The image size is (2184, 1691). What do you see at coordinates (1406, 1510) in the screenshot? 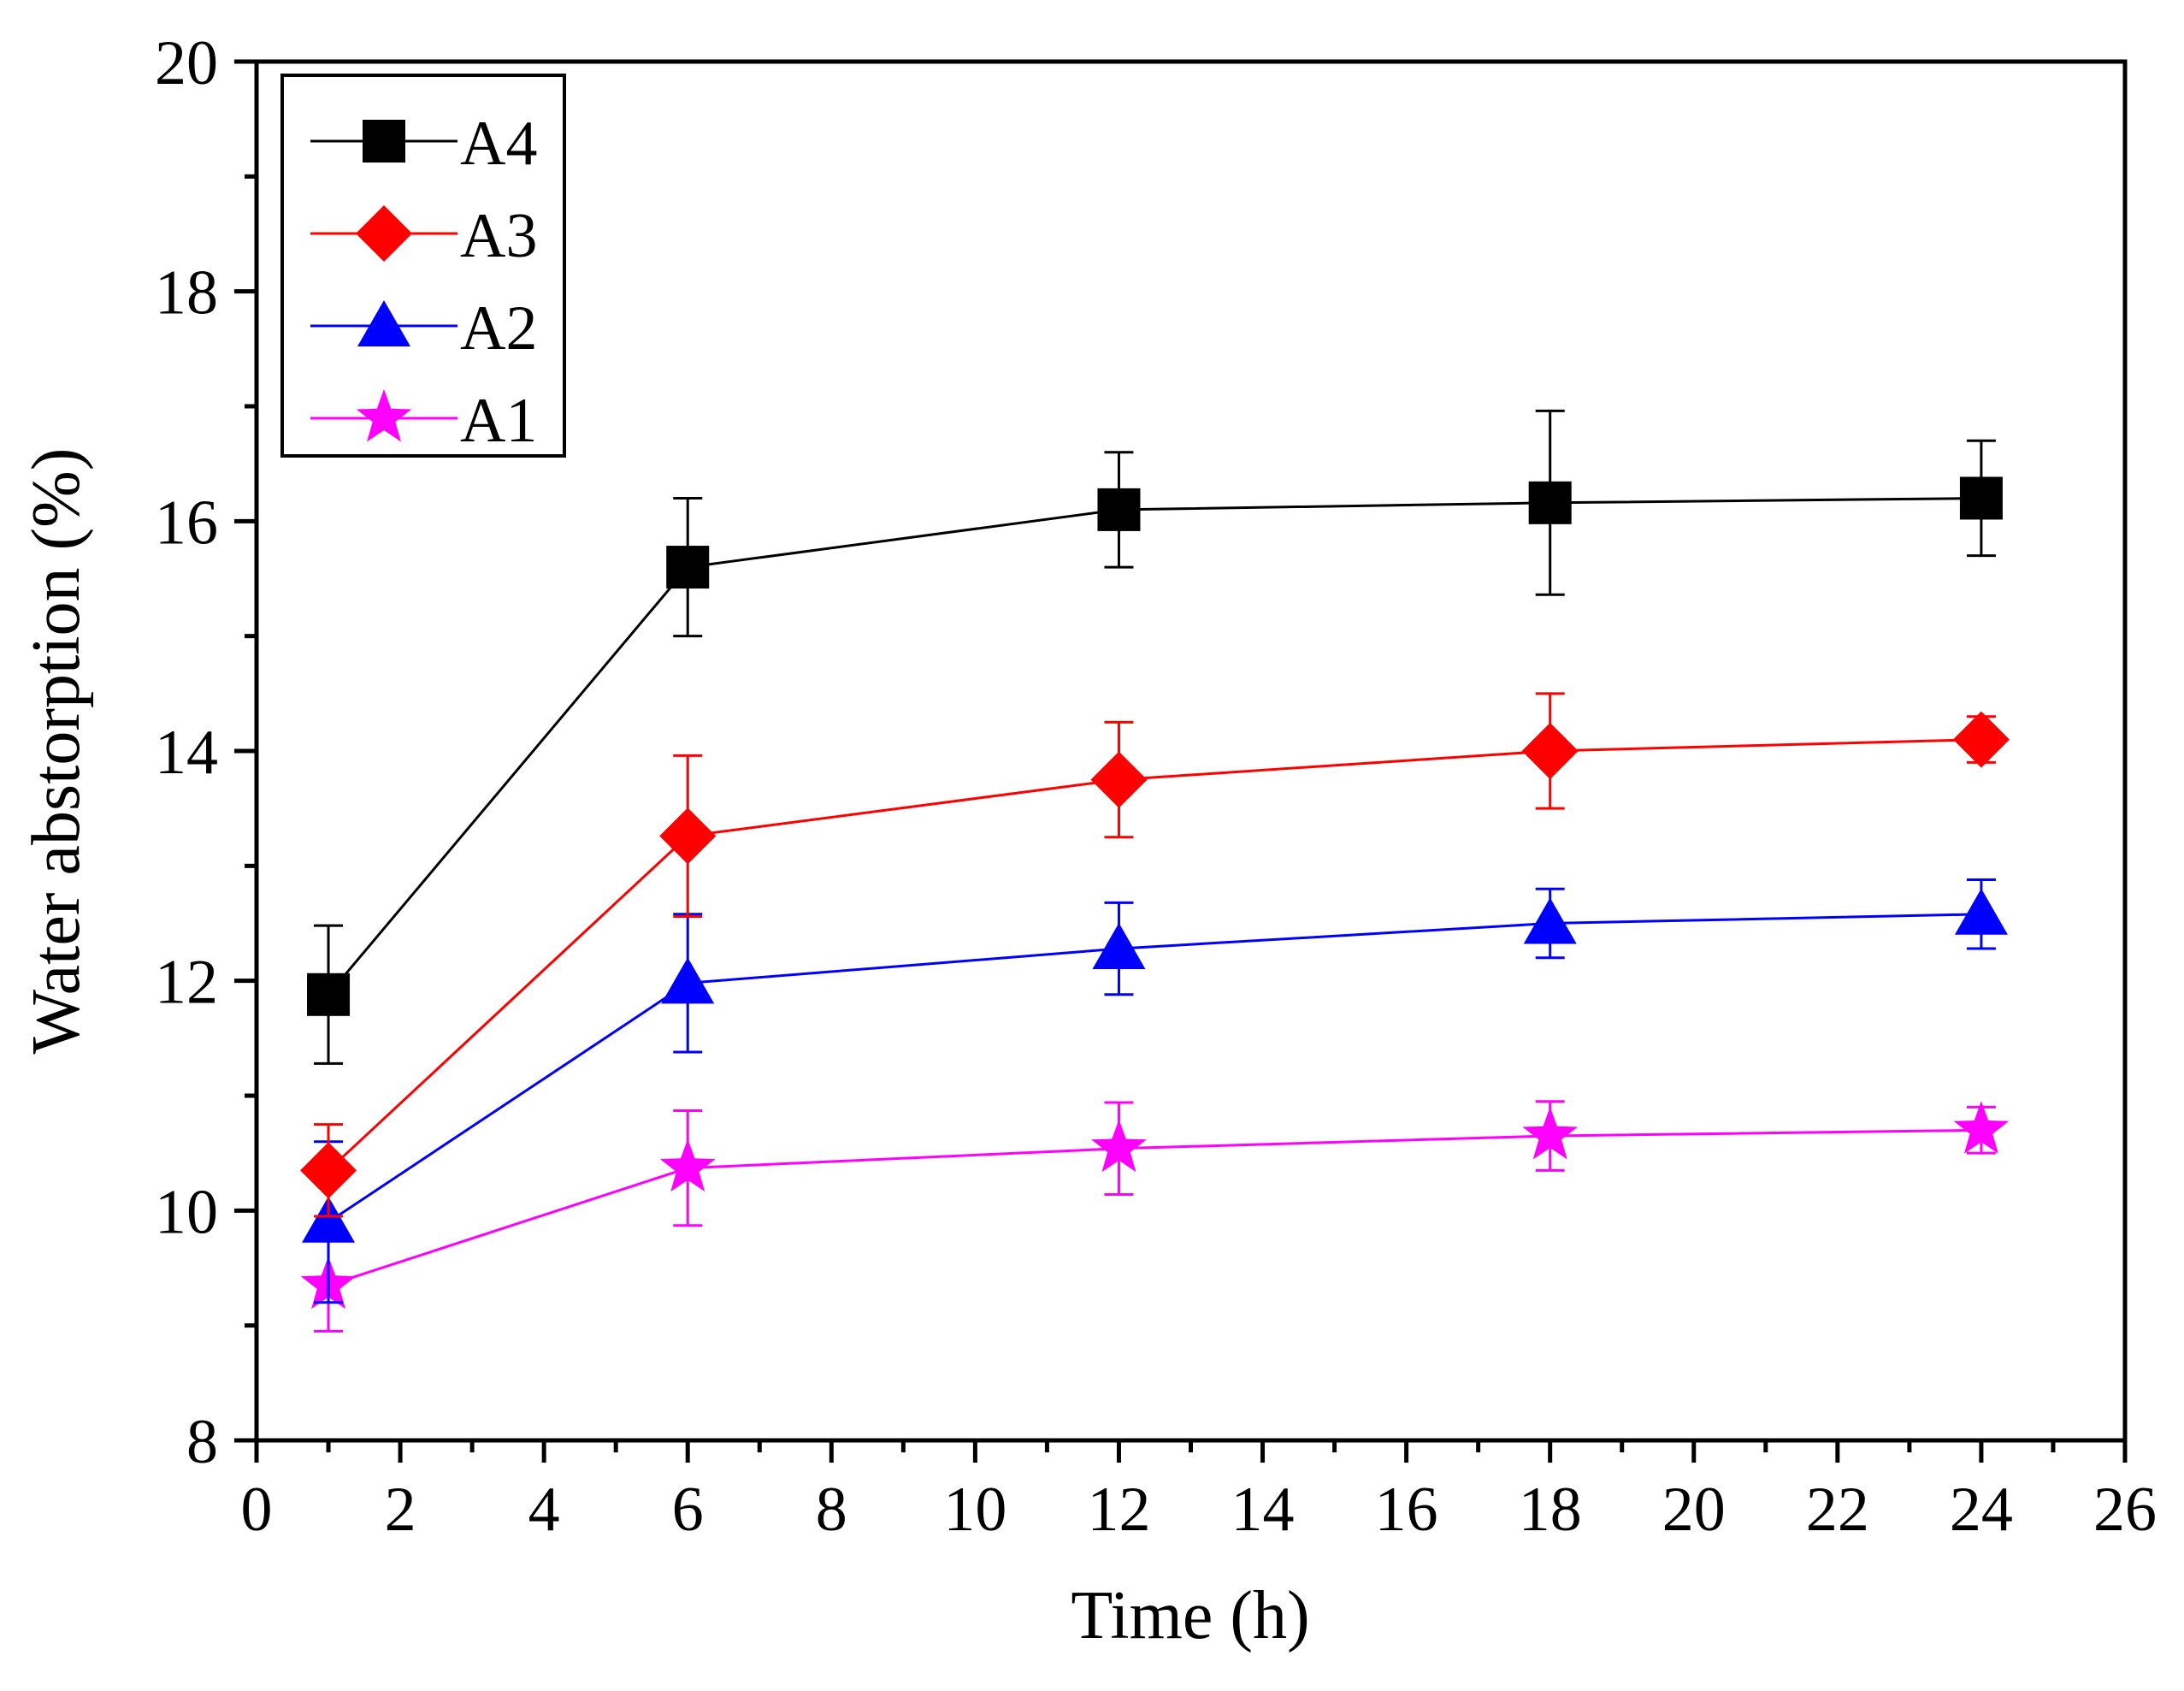
I see `x-tick-label-16: 16` at bounding box center [1406, 1510].